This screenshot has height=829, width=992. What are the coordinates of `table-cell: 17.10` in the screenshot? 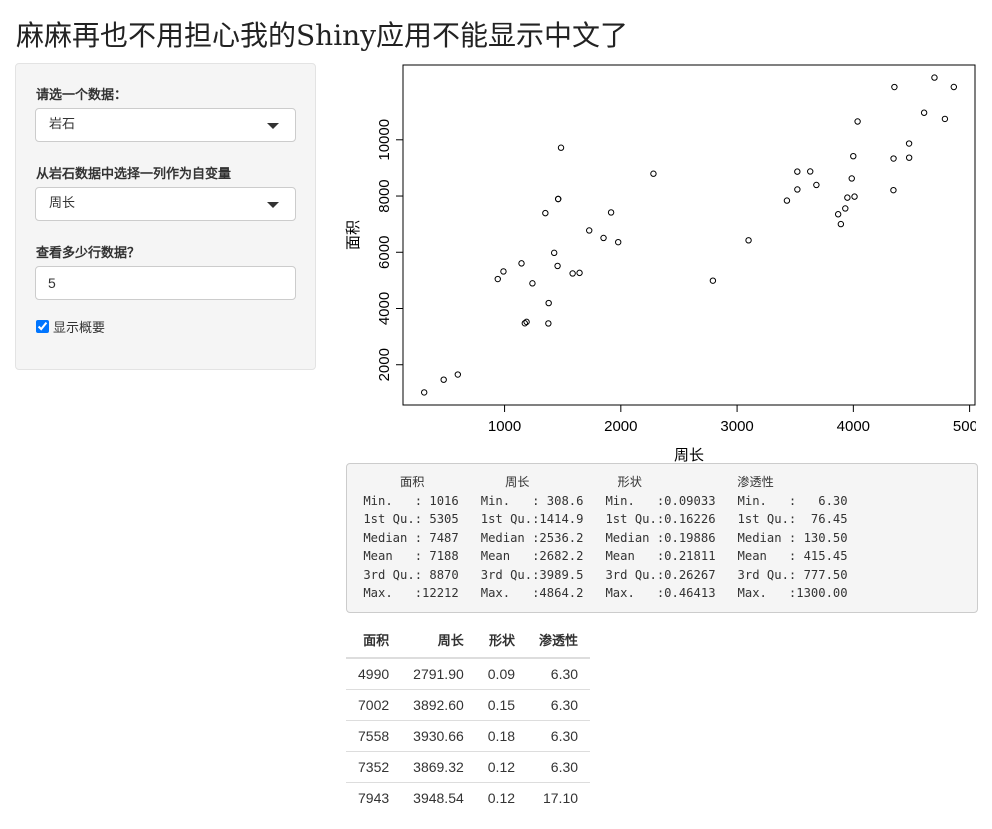 It's located at (559, 797).